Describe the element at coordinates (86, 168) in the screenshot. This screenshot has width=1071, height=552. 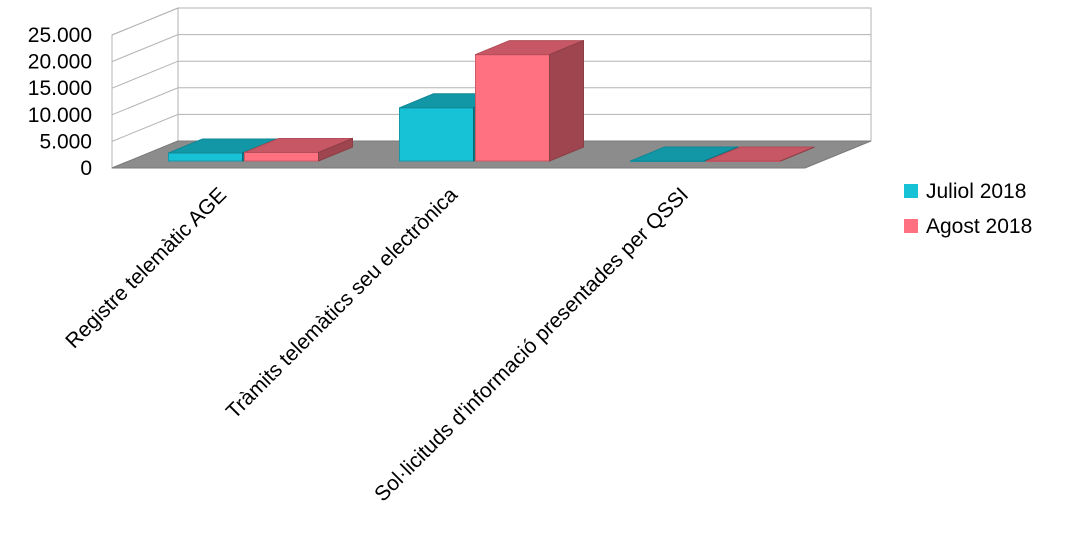
I see `y-tick-label: 0` at that location.